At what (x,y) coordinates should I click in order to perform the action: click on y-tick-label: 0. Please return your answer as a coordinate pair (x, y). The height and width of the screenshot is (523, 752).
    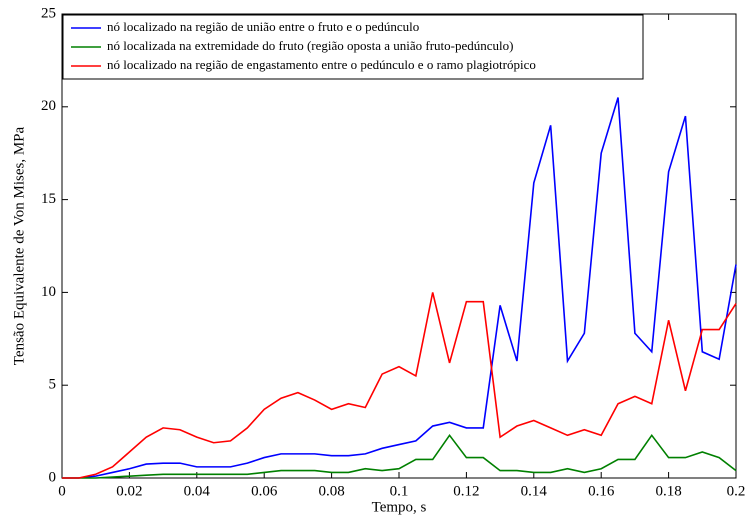
    Looking at the image, I should click on (53, 477).